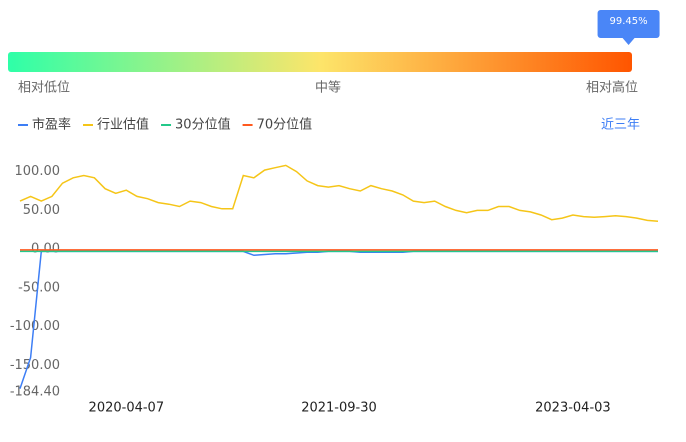 Image resolution: width=686 pixels, height=442 pixels. I want to click on y-tick-label: 50.00, so click(41, 210).